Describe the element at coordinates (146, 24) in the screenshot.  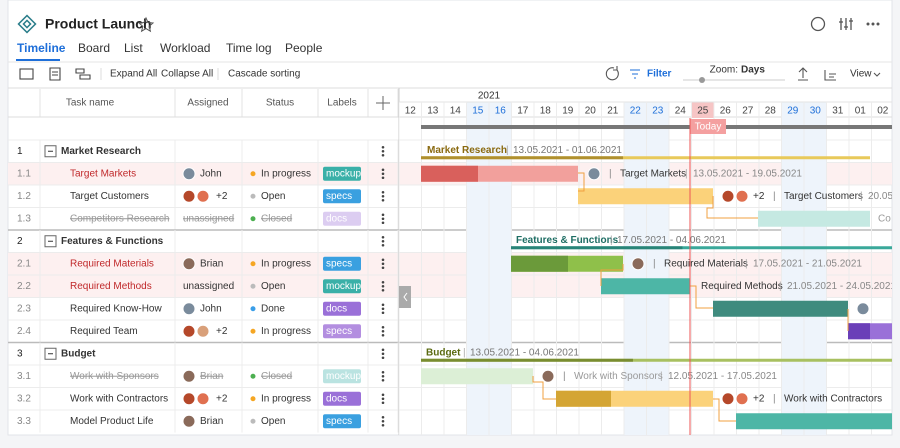
I see `star-button` at that location.